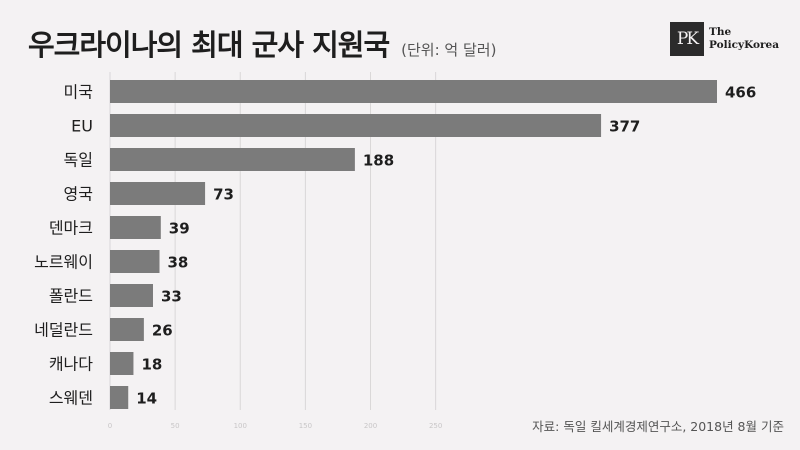 This screenshot has height=450, width=800. I want to click on data-label: 73, so click(223, 195).